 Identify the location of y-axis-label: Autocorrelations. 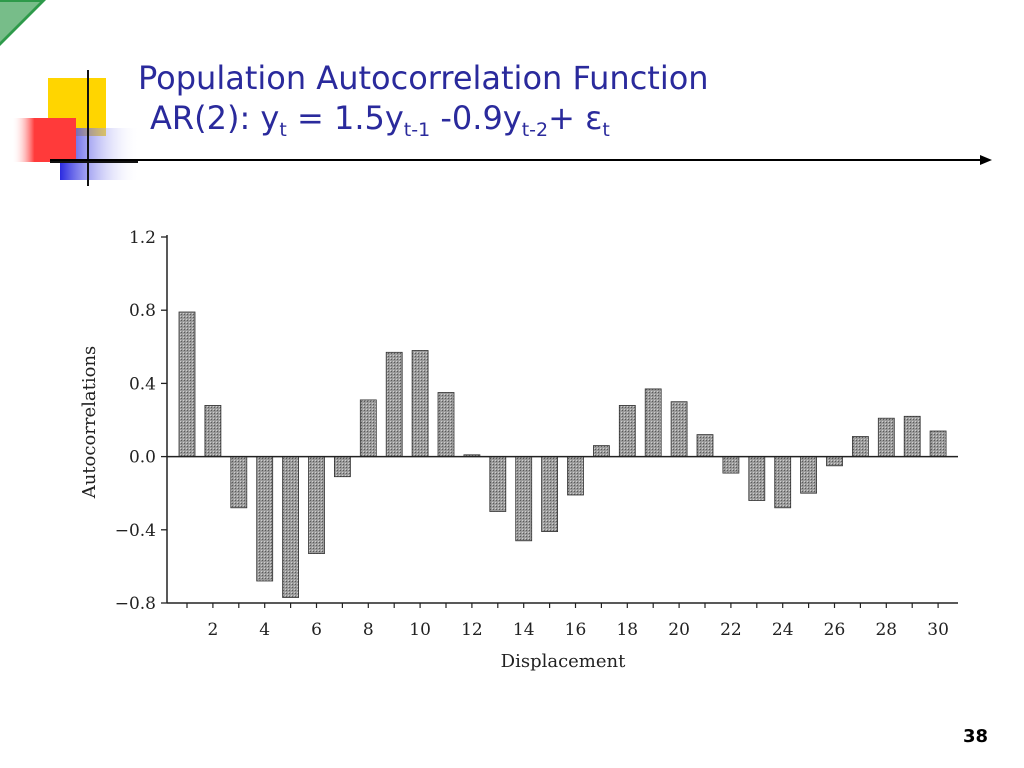
(89, 423).